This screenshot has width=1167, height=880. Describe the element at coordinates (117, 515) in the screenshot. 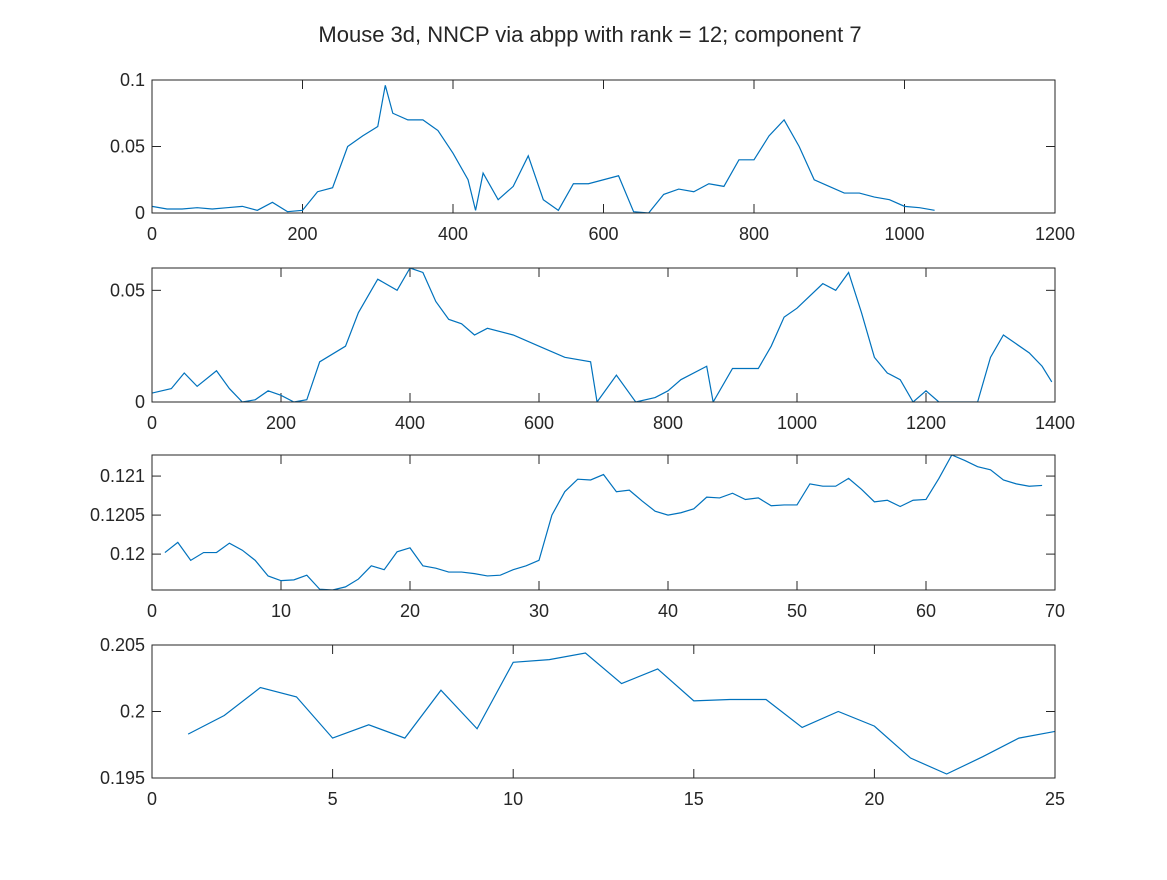

I see `y-tick-label: 0.1205` at that location.